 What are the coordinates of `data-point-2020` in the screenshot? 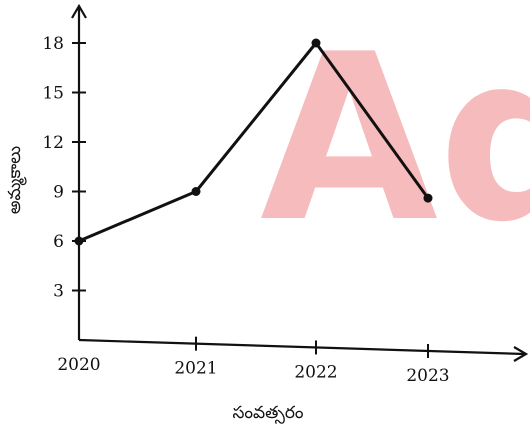 It's located at (79, 241).